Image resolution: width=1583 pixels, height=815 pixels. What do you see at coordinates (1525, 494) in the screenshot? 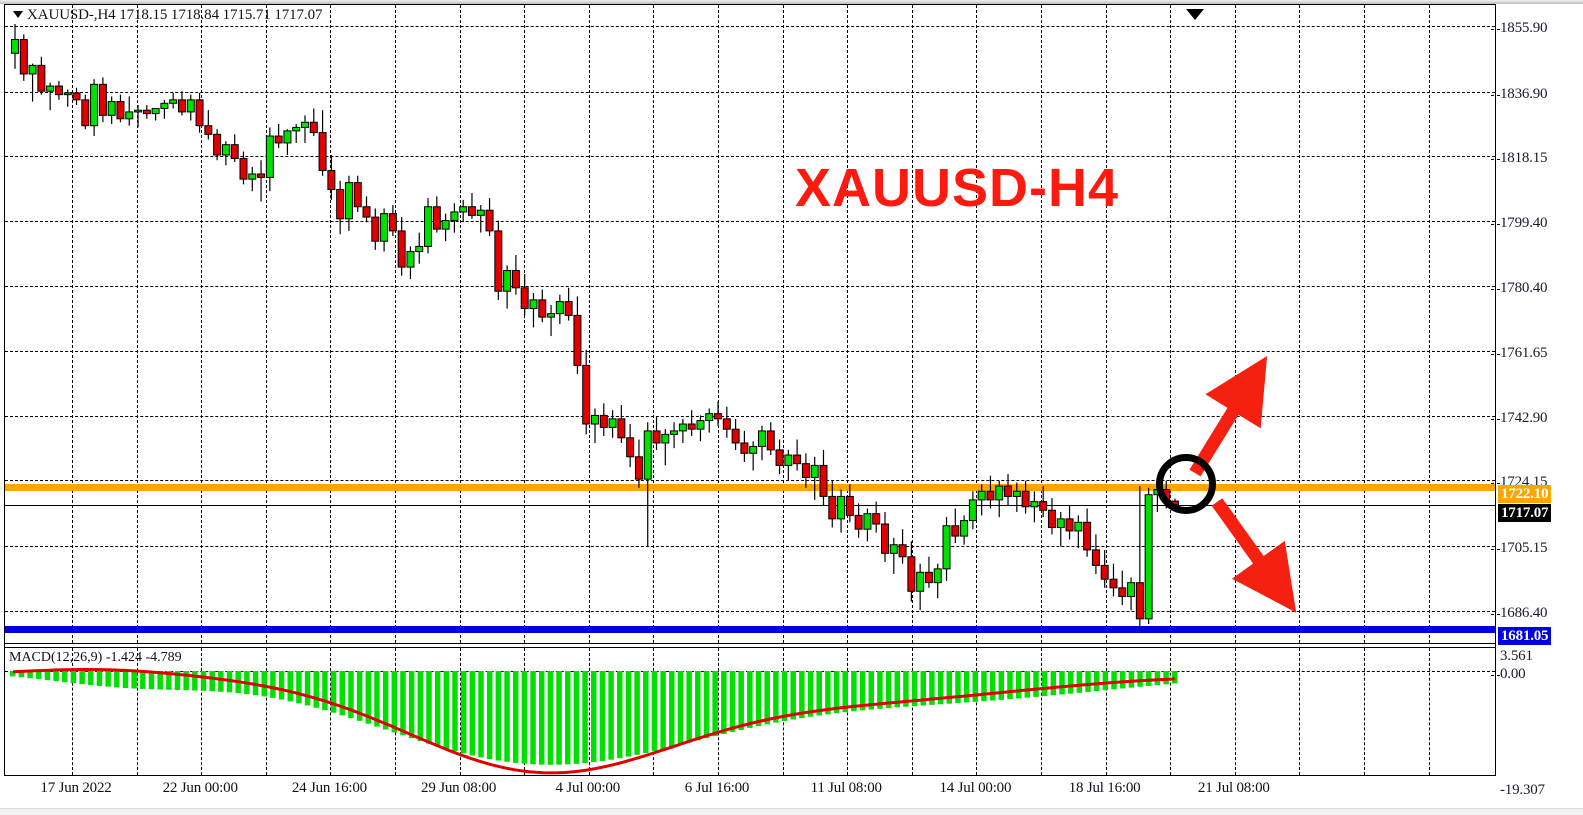
I see `price-level-label-resistance: 1722.10` at bounding box center [1525, 494].